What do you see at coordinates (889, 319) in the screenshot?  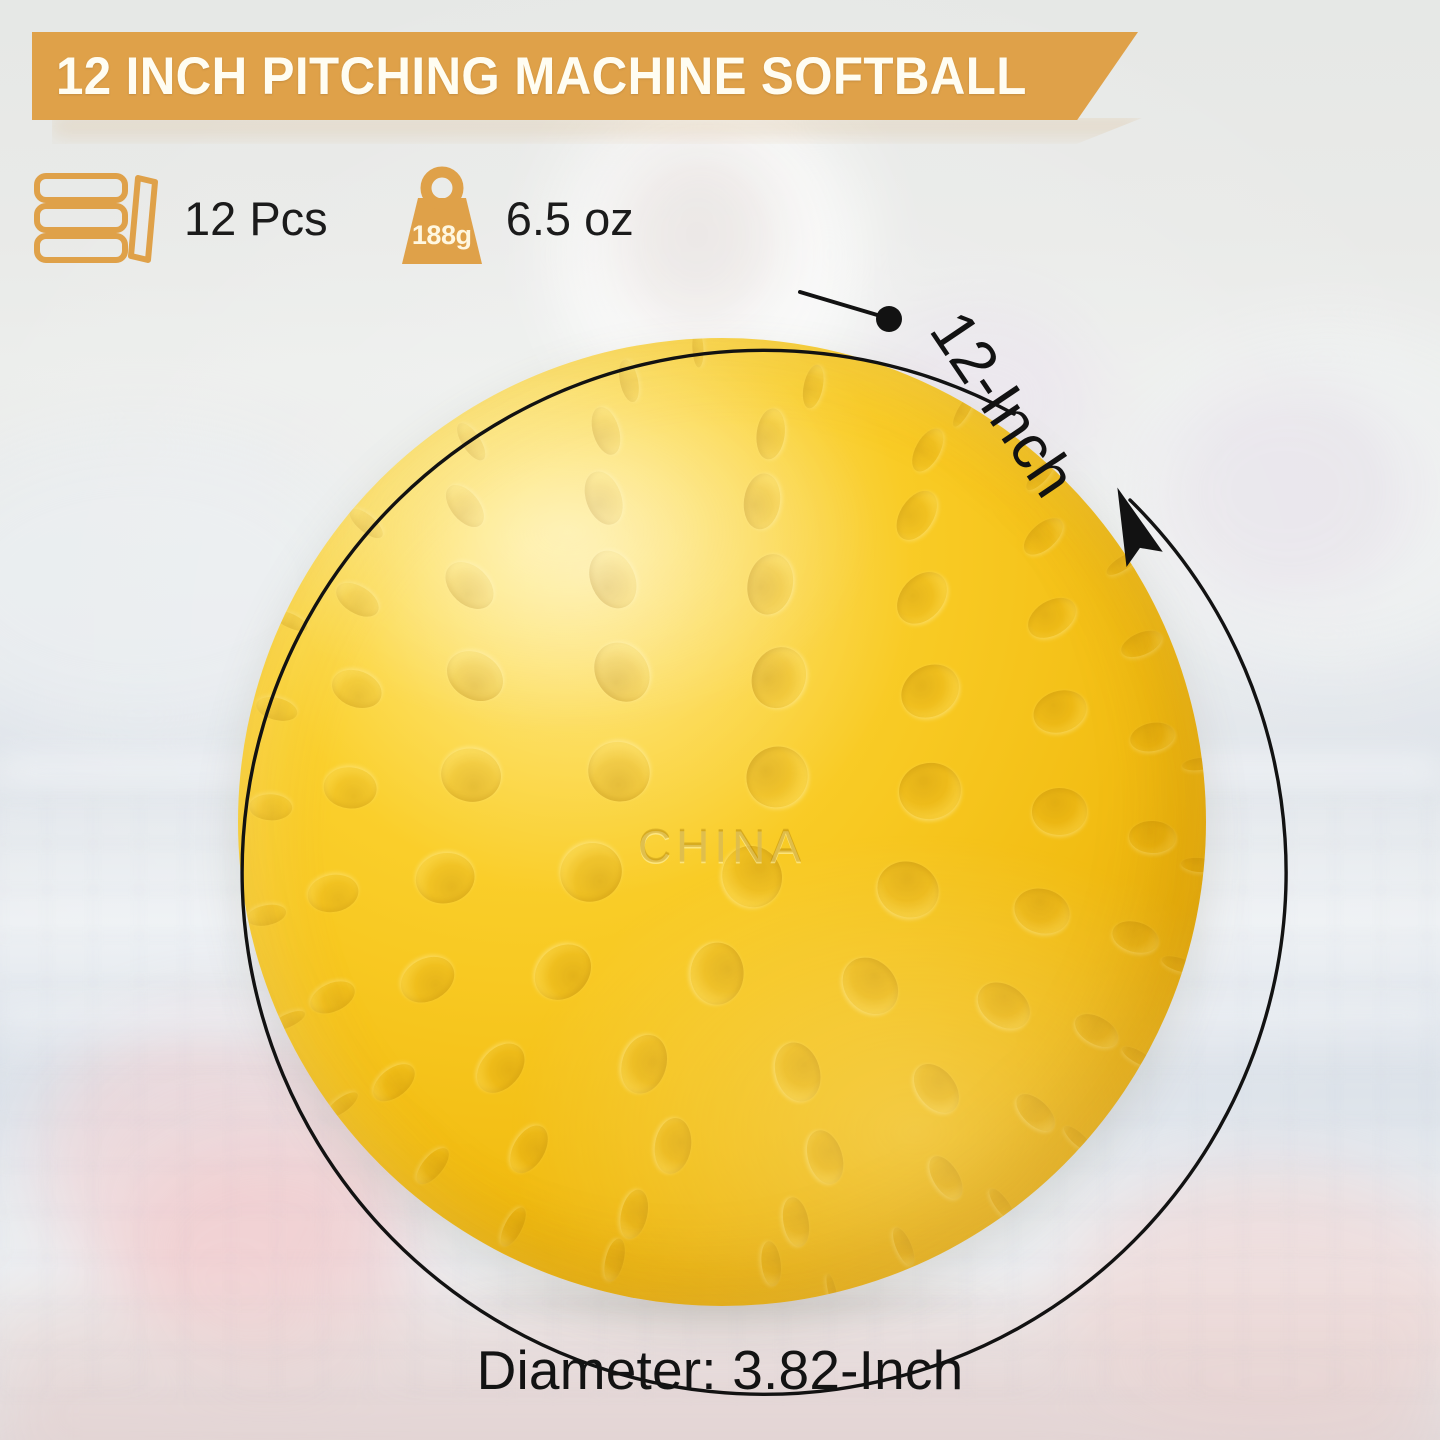 I see `label-leader-dot` at bounding box center [889, 319].